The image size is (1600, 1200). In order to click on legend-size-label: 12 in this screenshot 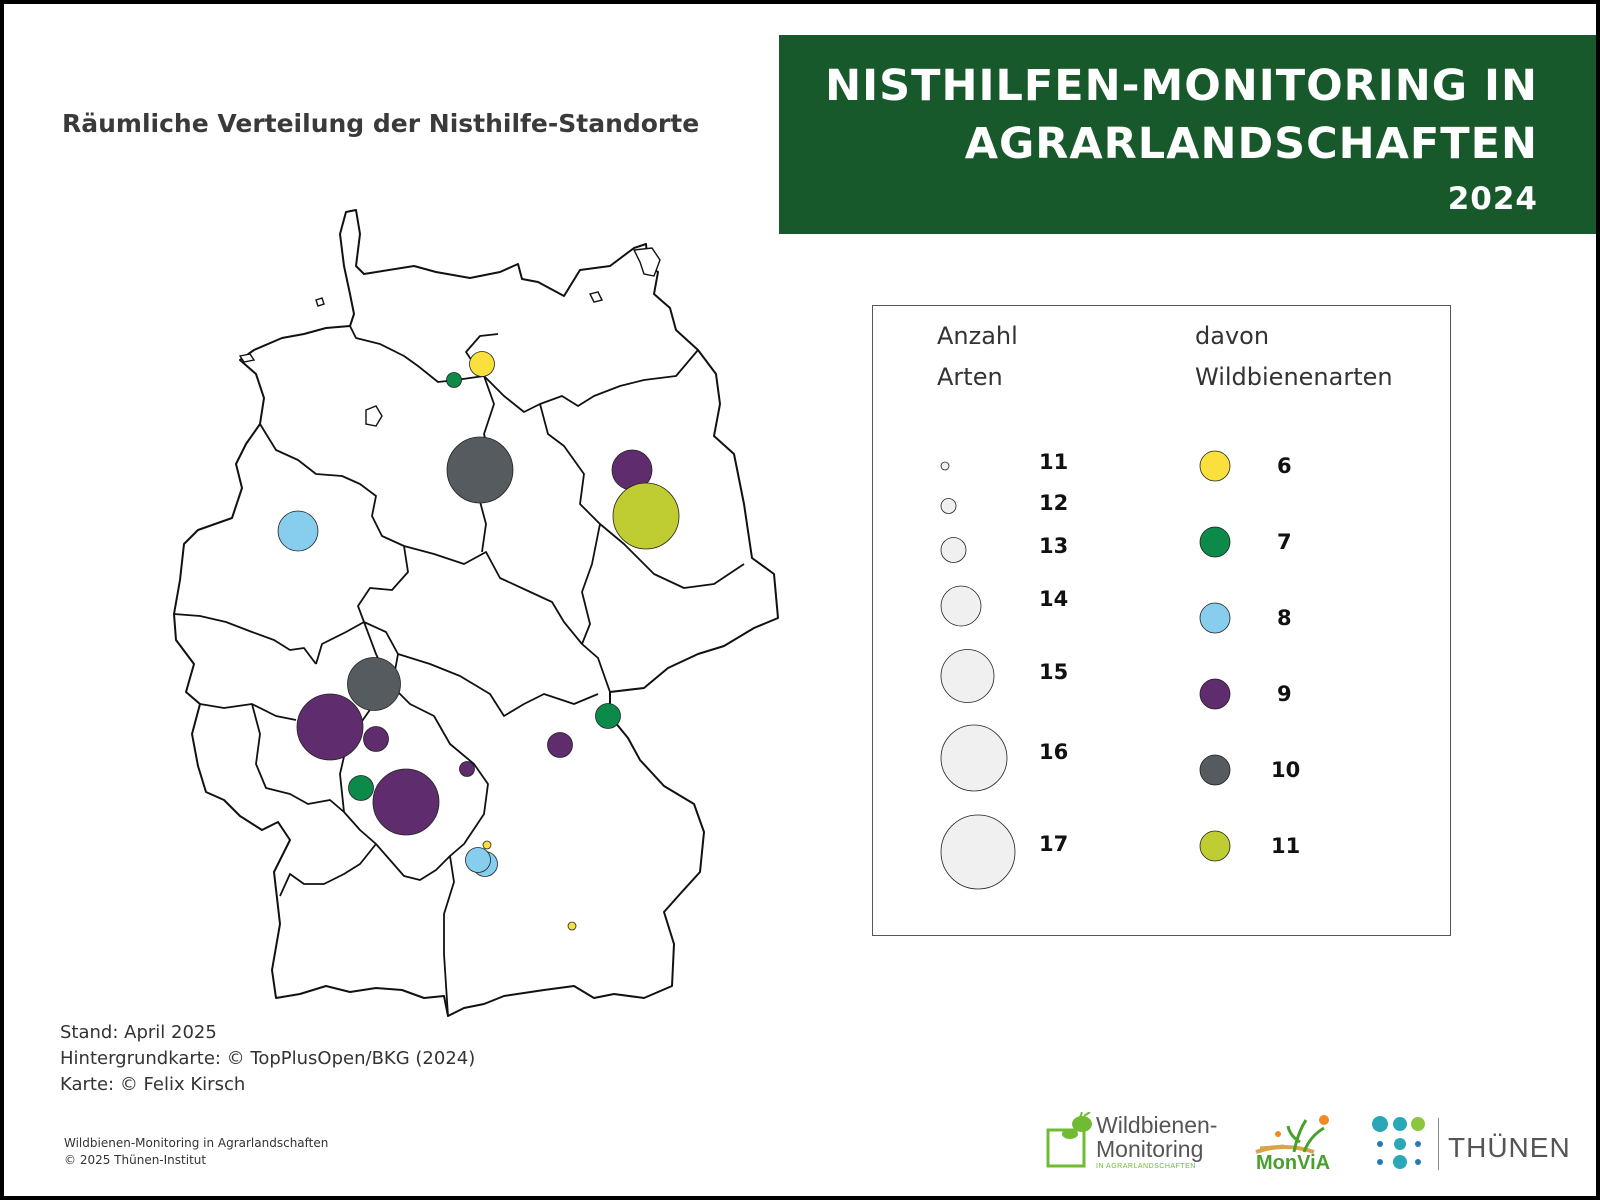, I will do `click(1054, 503)`.